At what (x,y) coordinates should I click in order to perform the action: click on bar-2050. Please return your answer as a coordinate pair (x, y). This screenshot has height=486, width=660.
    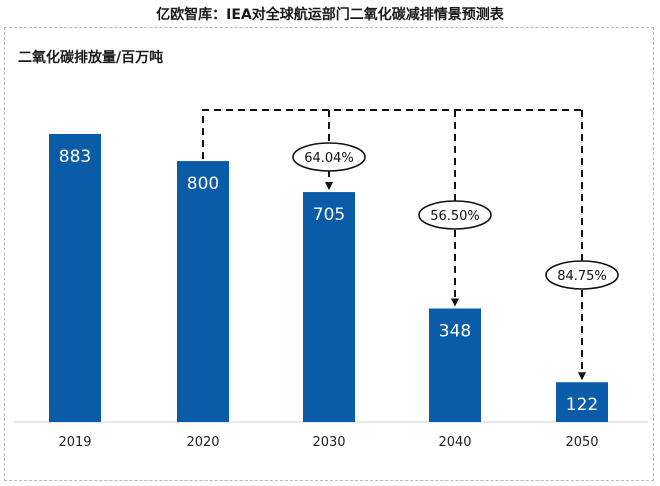
    Looking at the image, I should click on (582, 402).